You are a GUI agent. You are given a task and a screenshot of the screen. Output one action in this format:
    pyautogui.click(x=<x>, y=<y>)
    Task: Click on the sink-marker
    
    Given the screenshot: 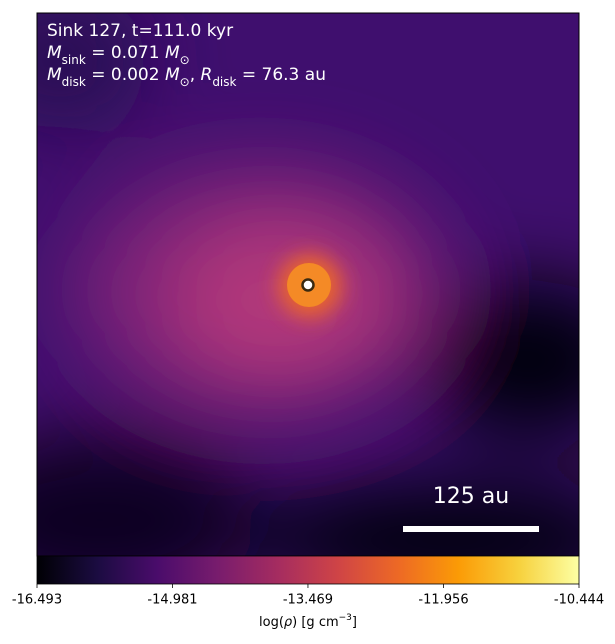 What is the action you would take?
    pyautogui.click(x=308, y=285)
    